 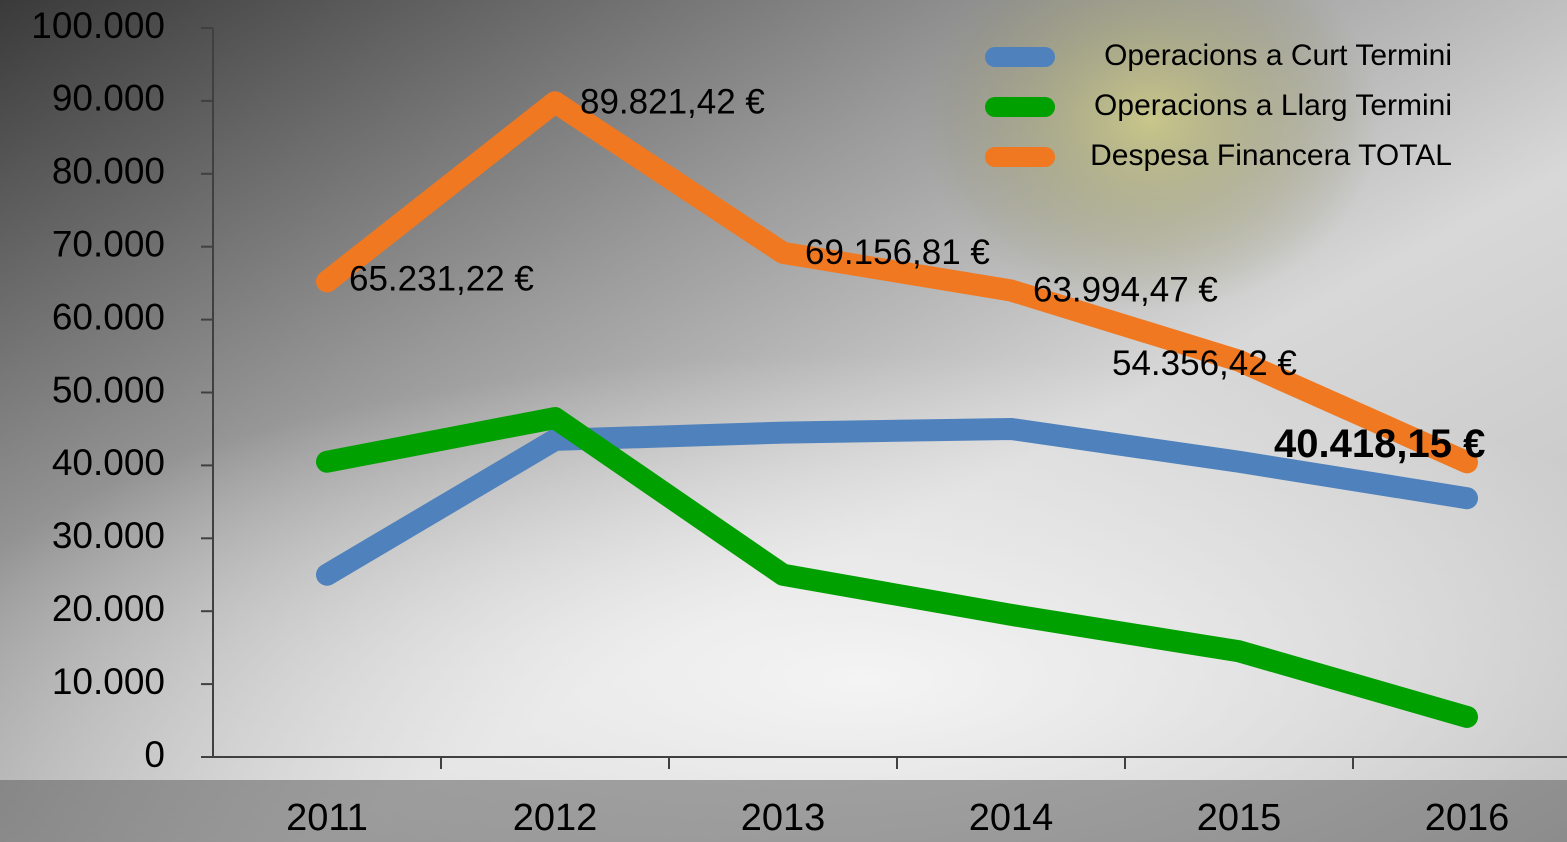 What do you see at coordinates (1467, 818) in the screenshot?
I see `x-tick-label: 2016` at bounding box center [1467, 818].